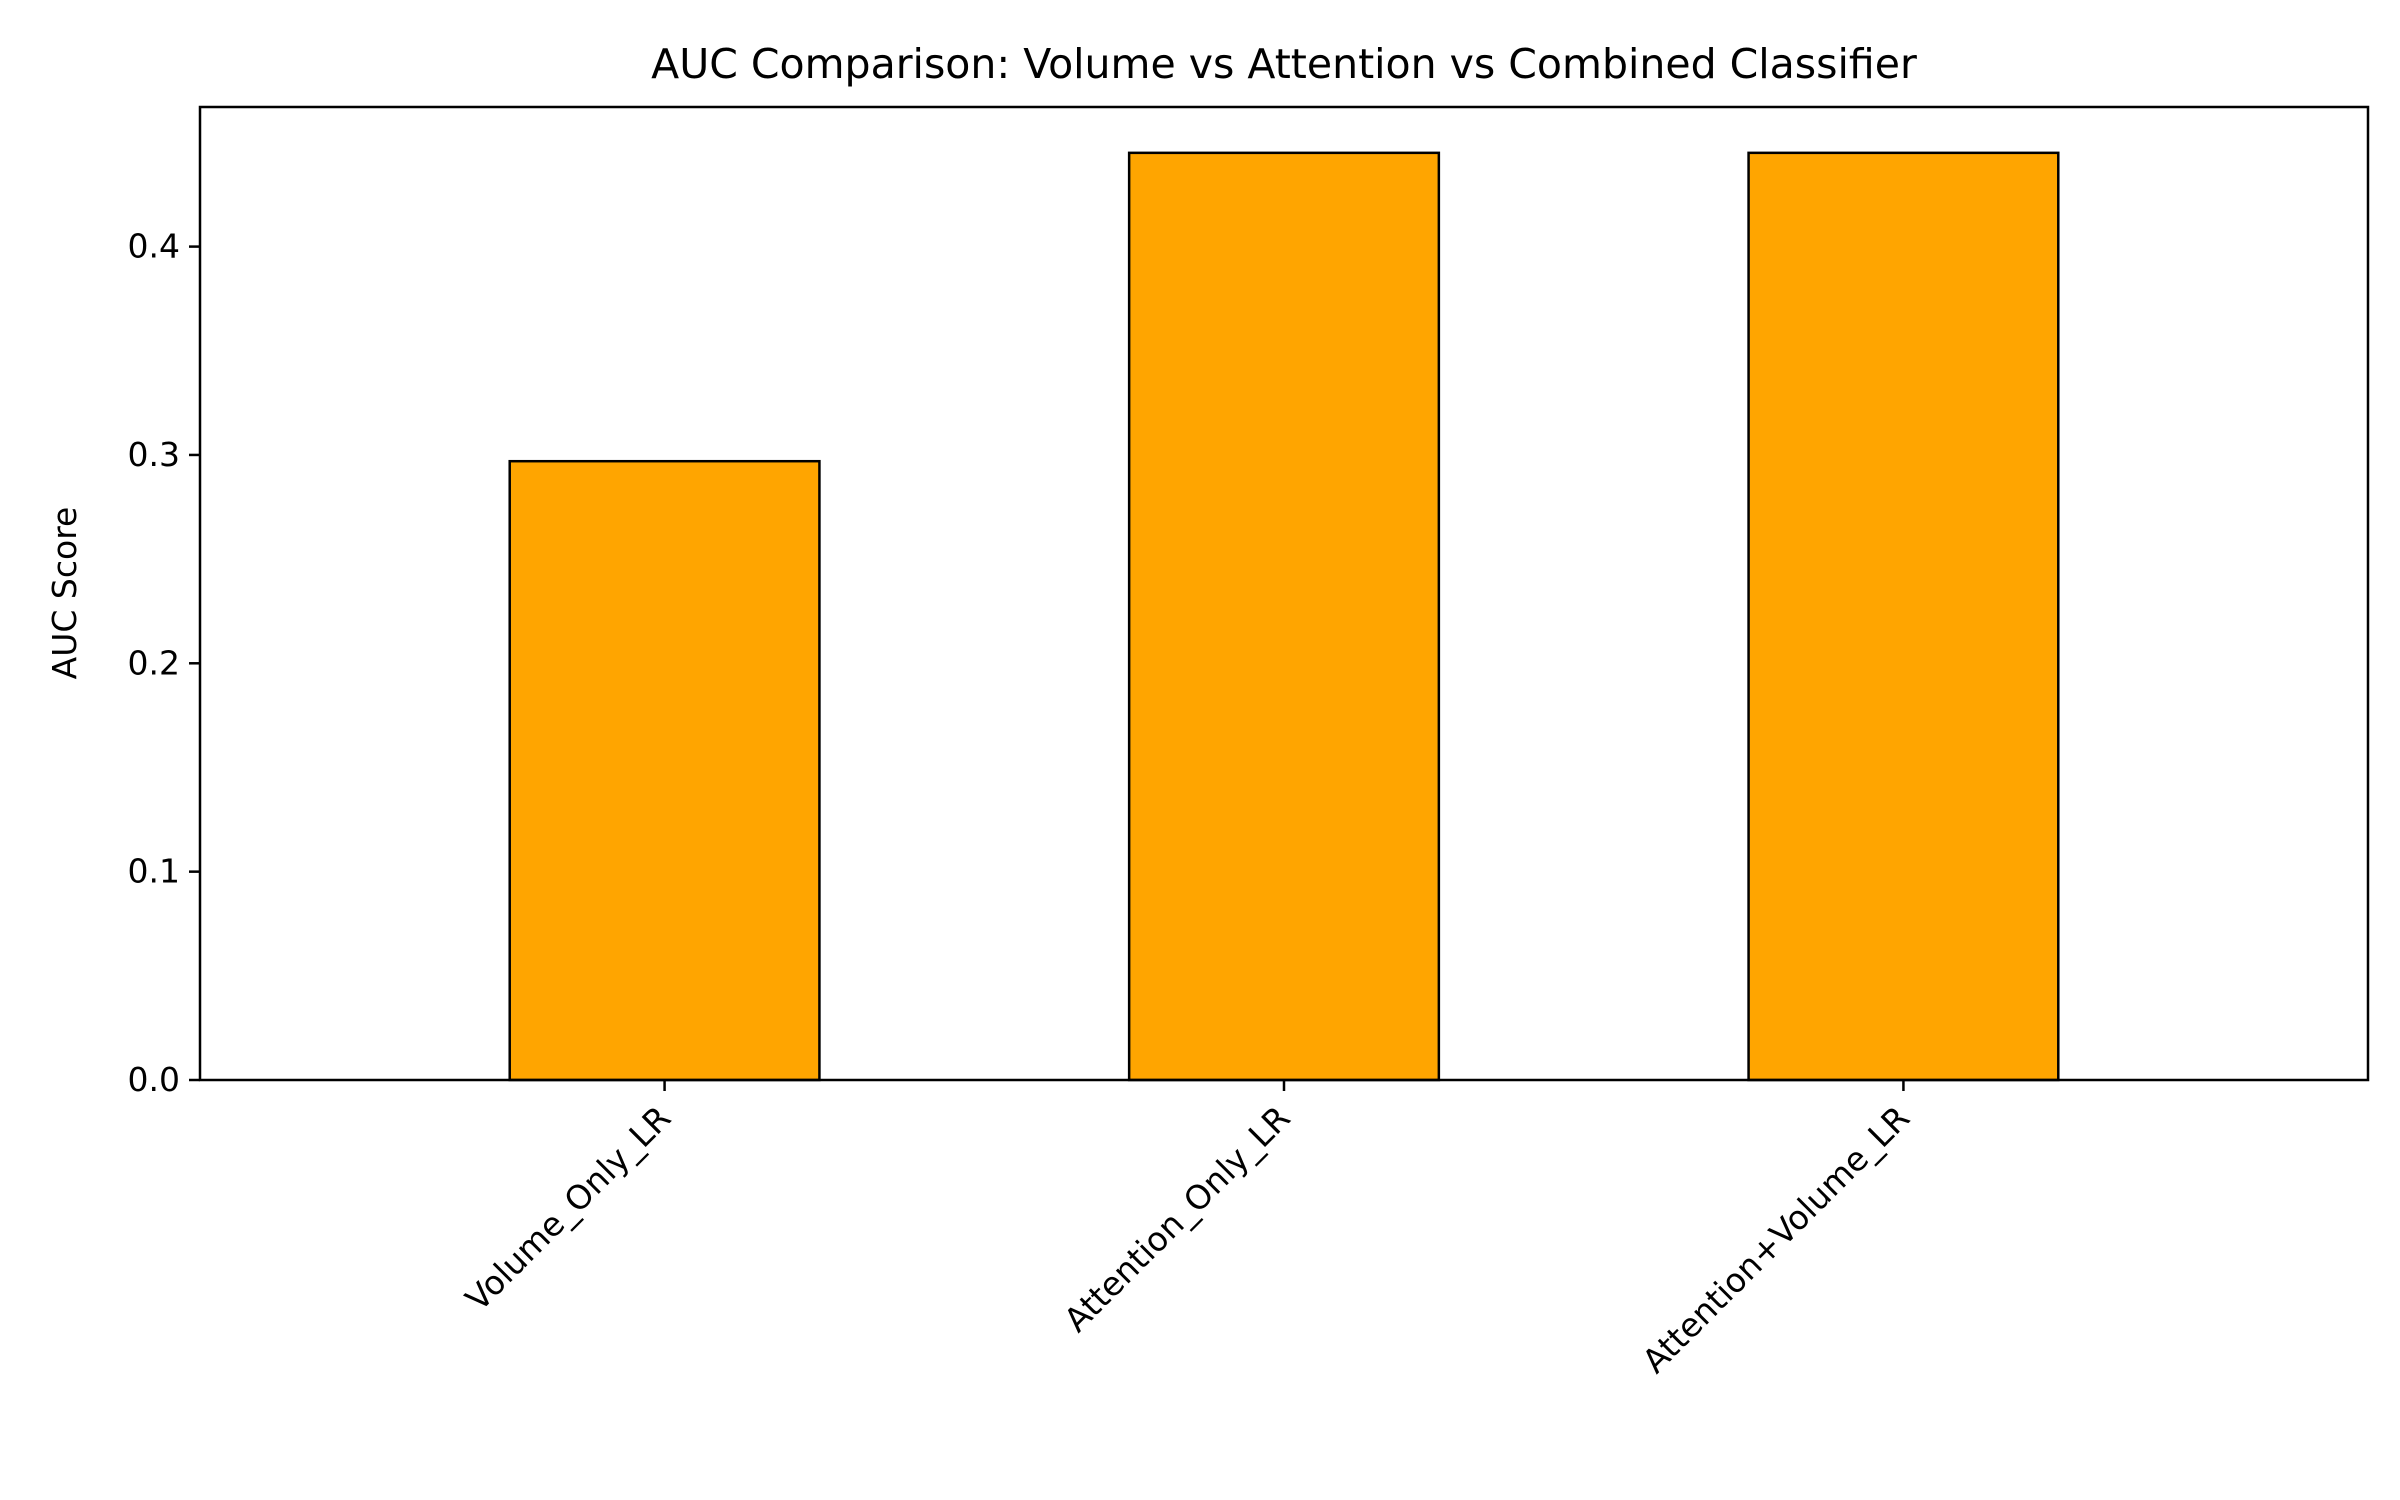 The image size is (2400, 1500). What do you see at coordinates (154, 1079) in the screenshot?
I see `y-tick-label: 0.0` at bounding box center [154, 1079].